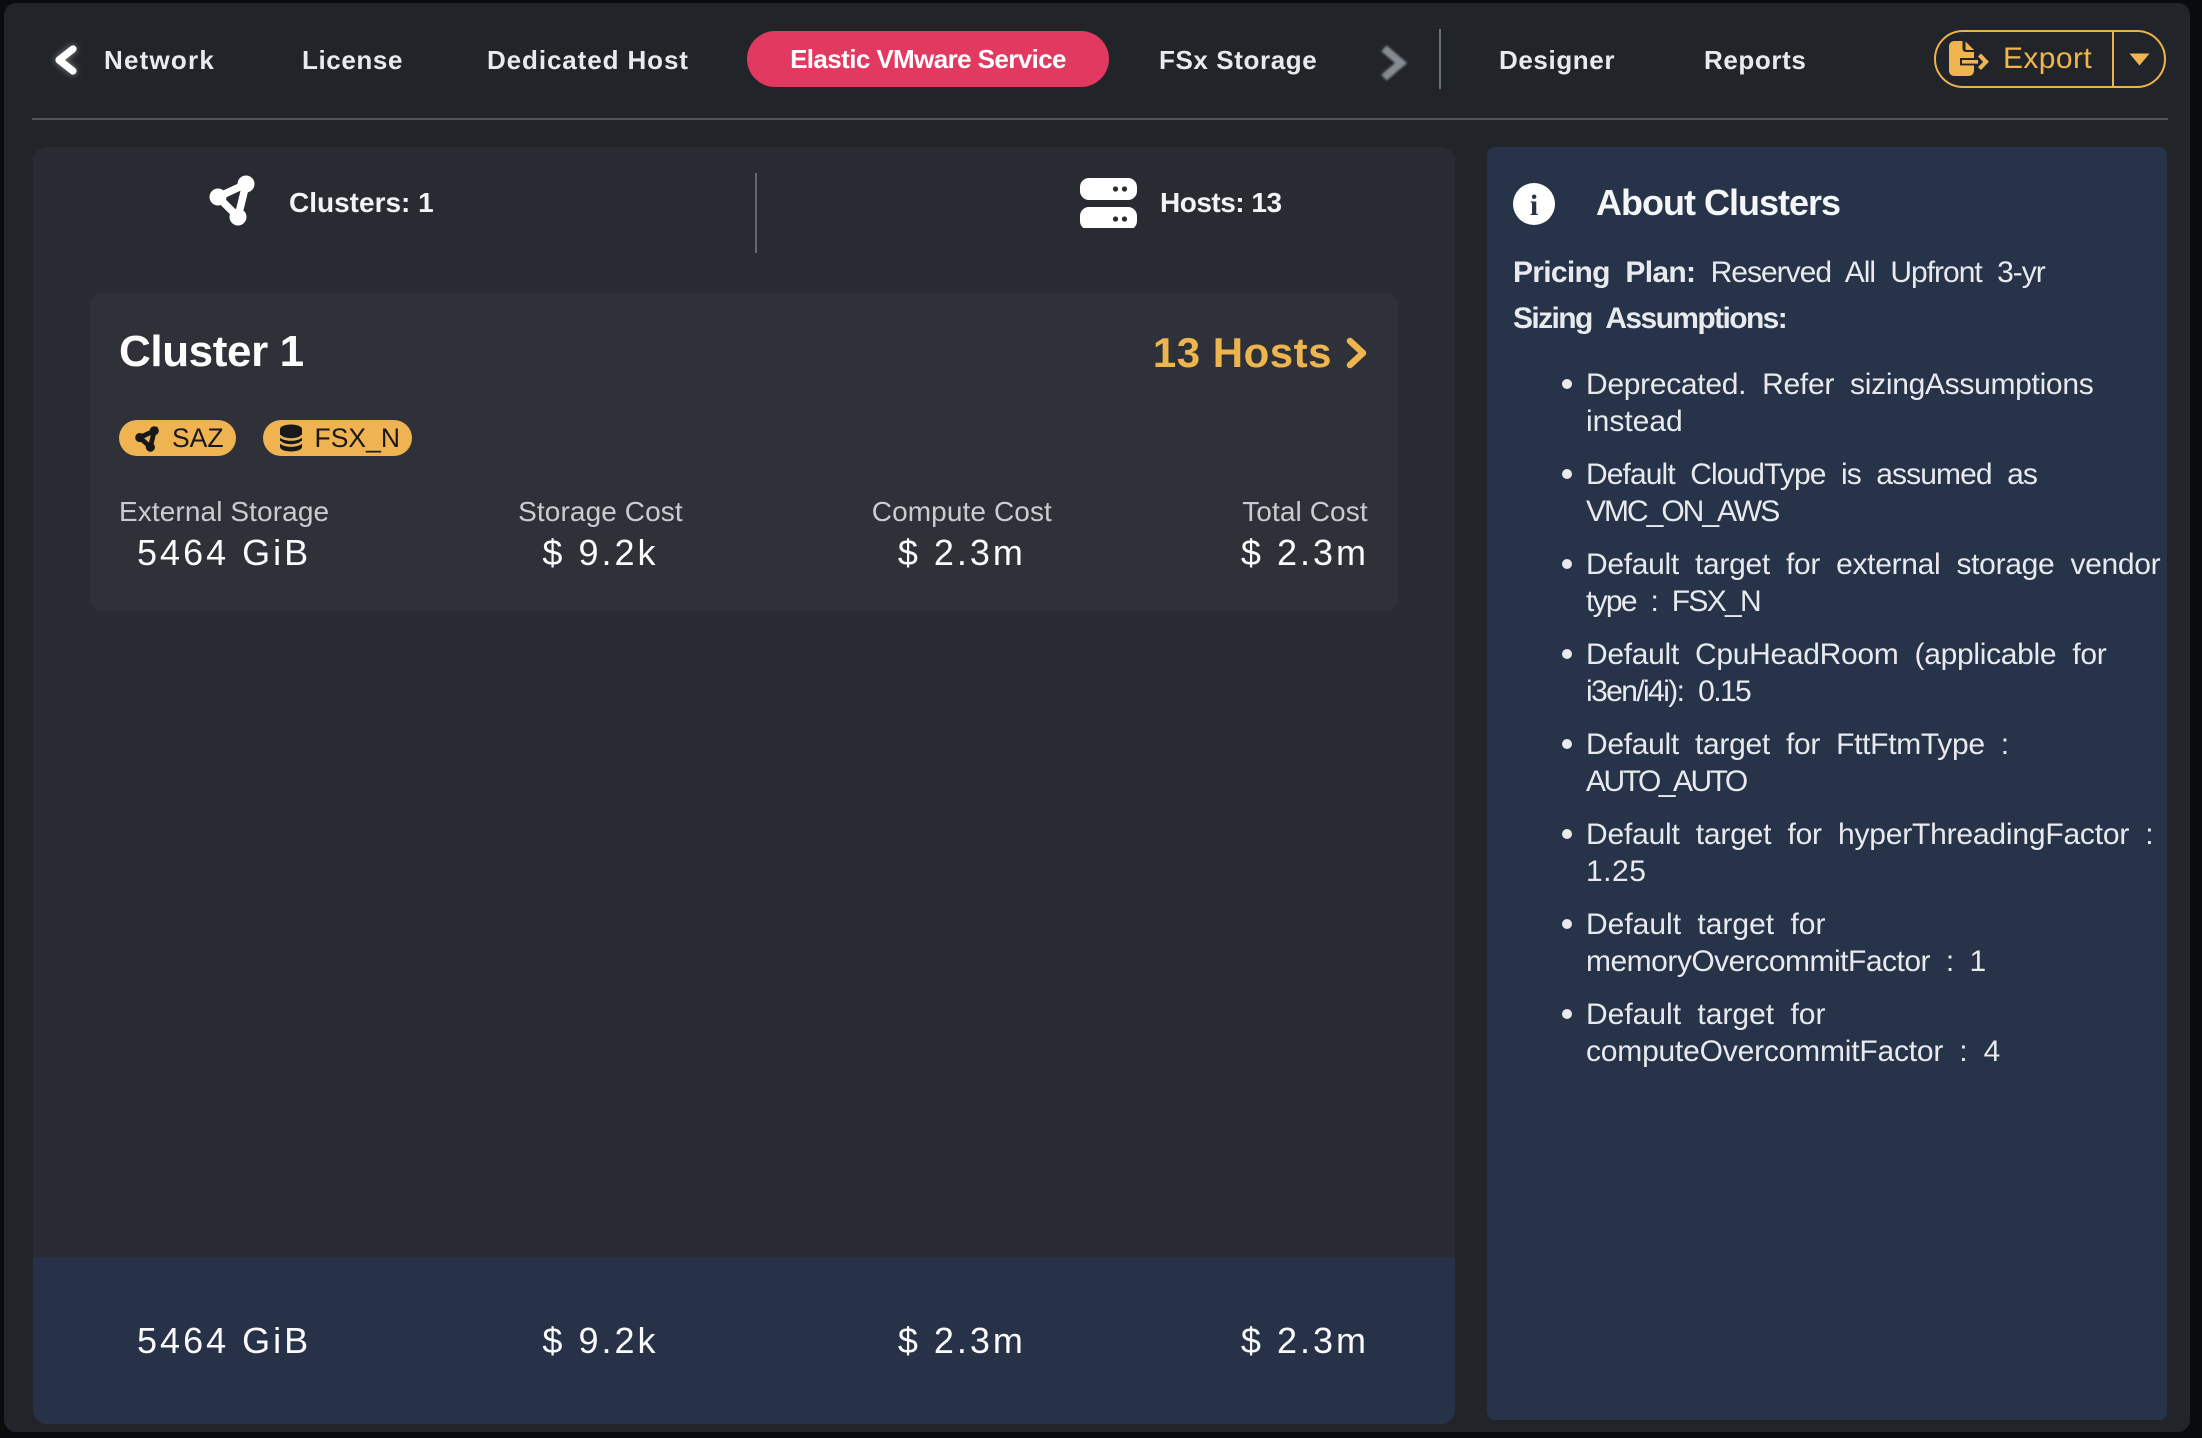  What do you see at coordinates (1534, 205) in the screenshot?
I see `svg-text: i` at bounding box center [1534, 205].